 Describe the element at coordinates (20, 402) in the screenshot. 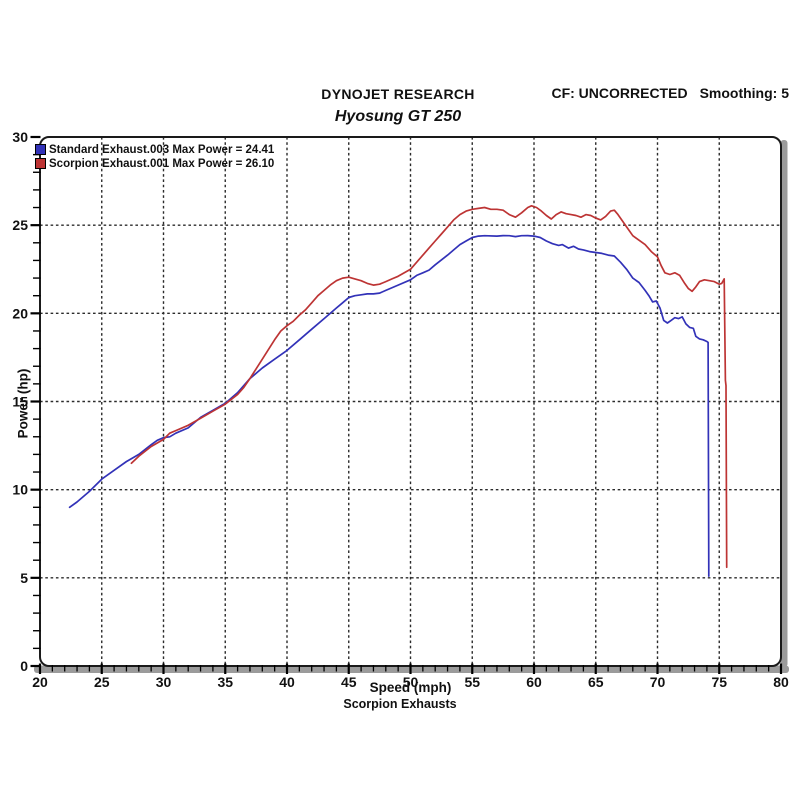

I see `y-tick-label: 15` at that location.